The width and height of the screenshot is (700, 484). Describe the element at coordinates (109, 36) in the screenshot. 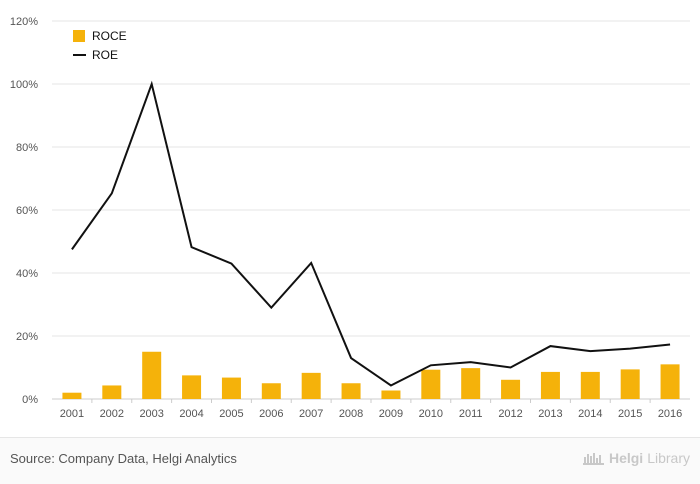

I see `legend-label-roce: ROCE` at that location.